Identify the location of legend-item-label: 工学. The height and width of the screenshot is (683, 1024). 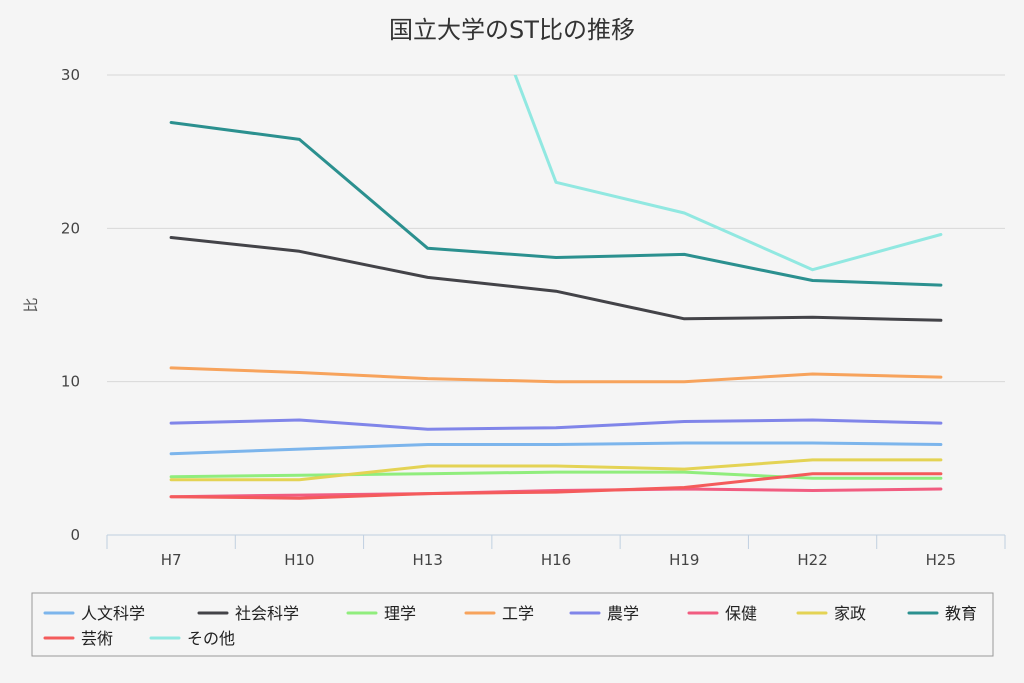
(518, 613).